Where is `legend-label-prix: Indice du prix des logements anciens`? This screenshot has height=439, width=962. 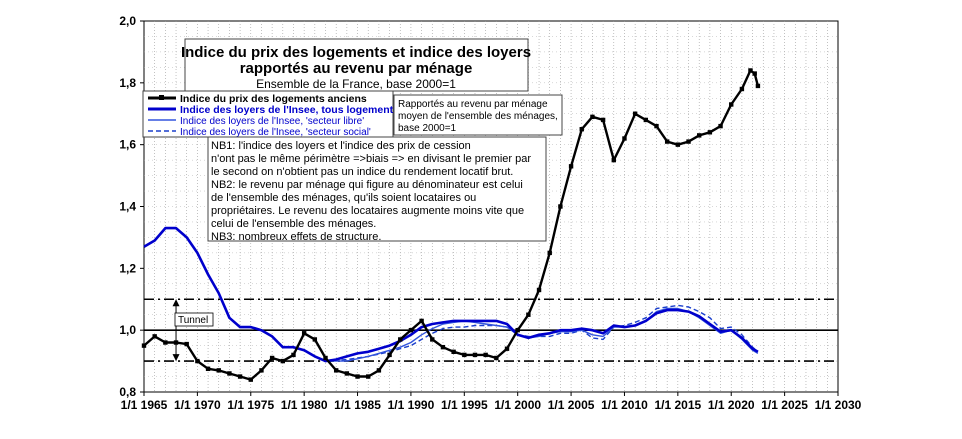
legend-label-prix: Indice du prix des logements anciens is located at coordinates (273, 99).